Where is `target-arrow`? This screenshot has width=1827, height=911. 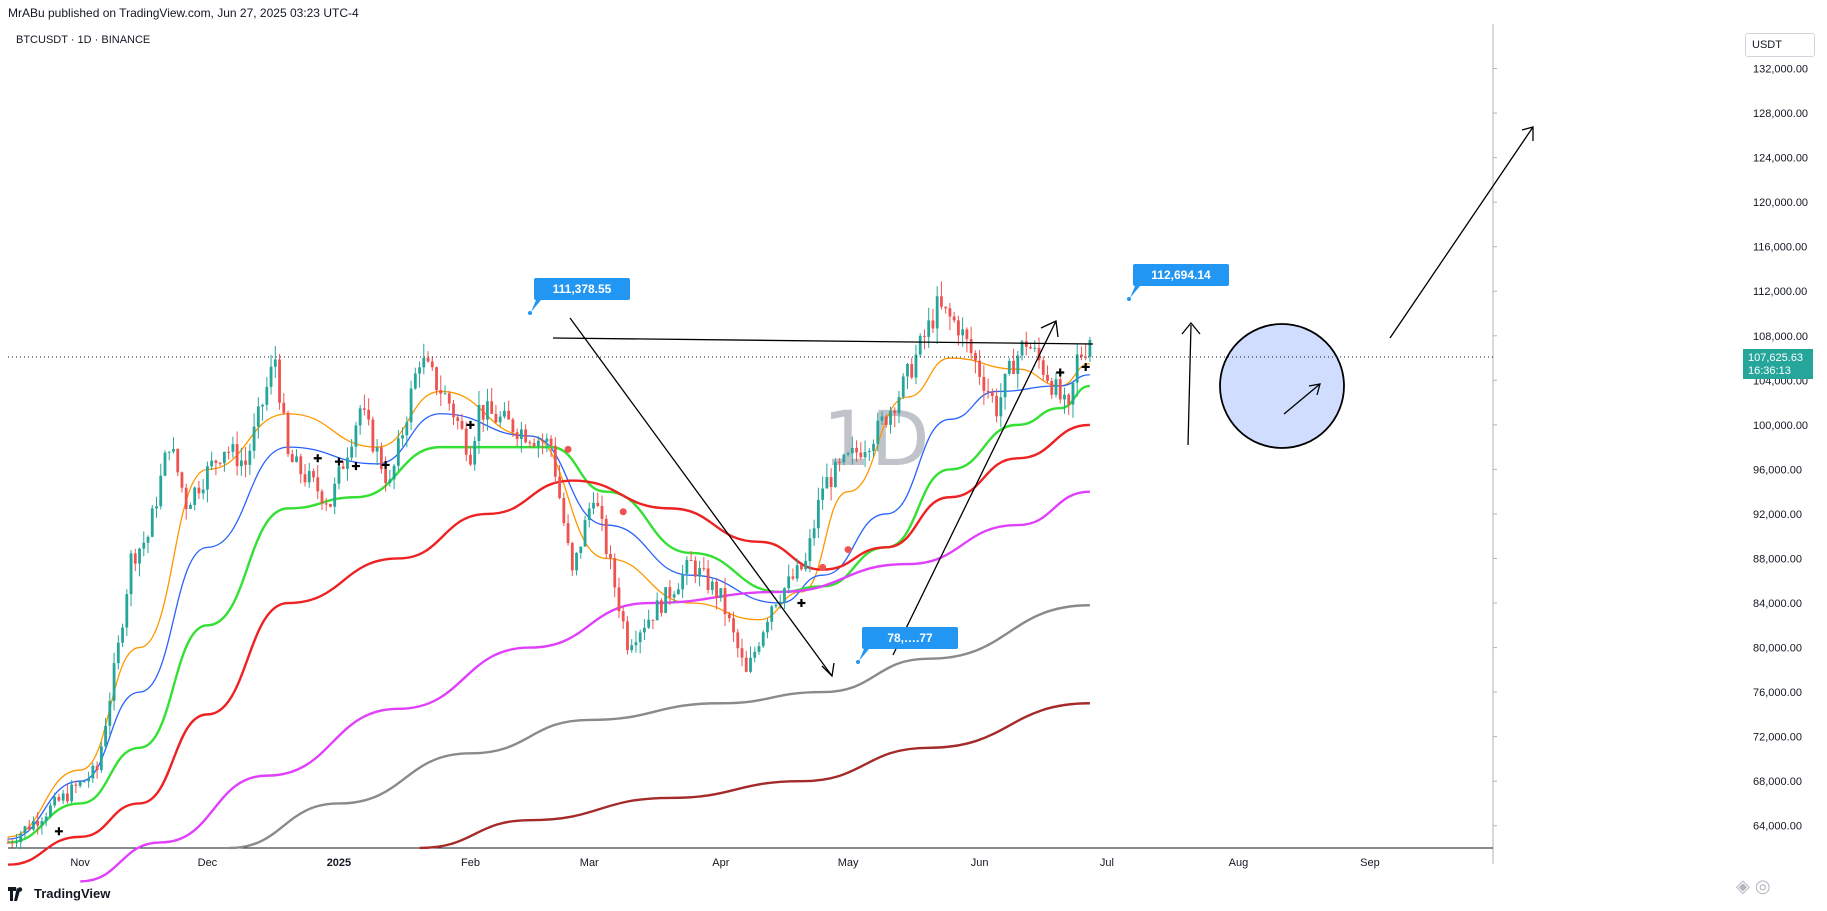
target-arrow is located at coordinates (1461, 232).